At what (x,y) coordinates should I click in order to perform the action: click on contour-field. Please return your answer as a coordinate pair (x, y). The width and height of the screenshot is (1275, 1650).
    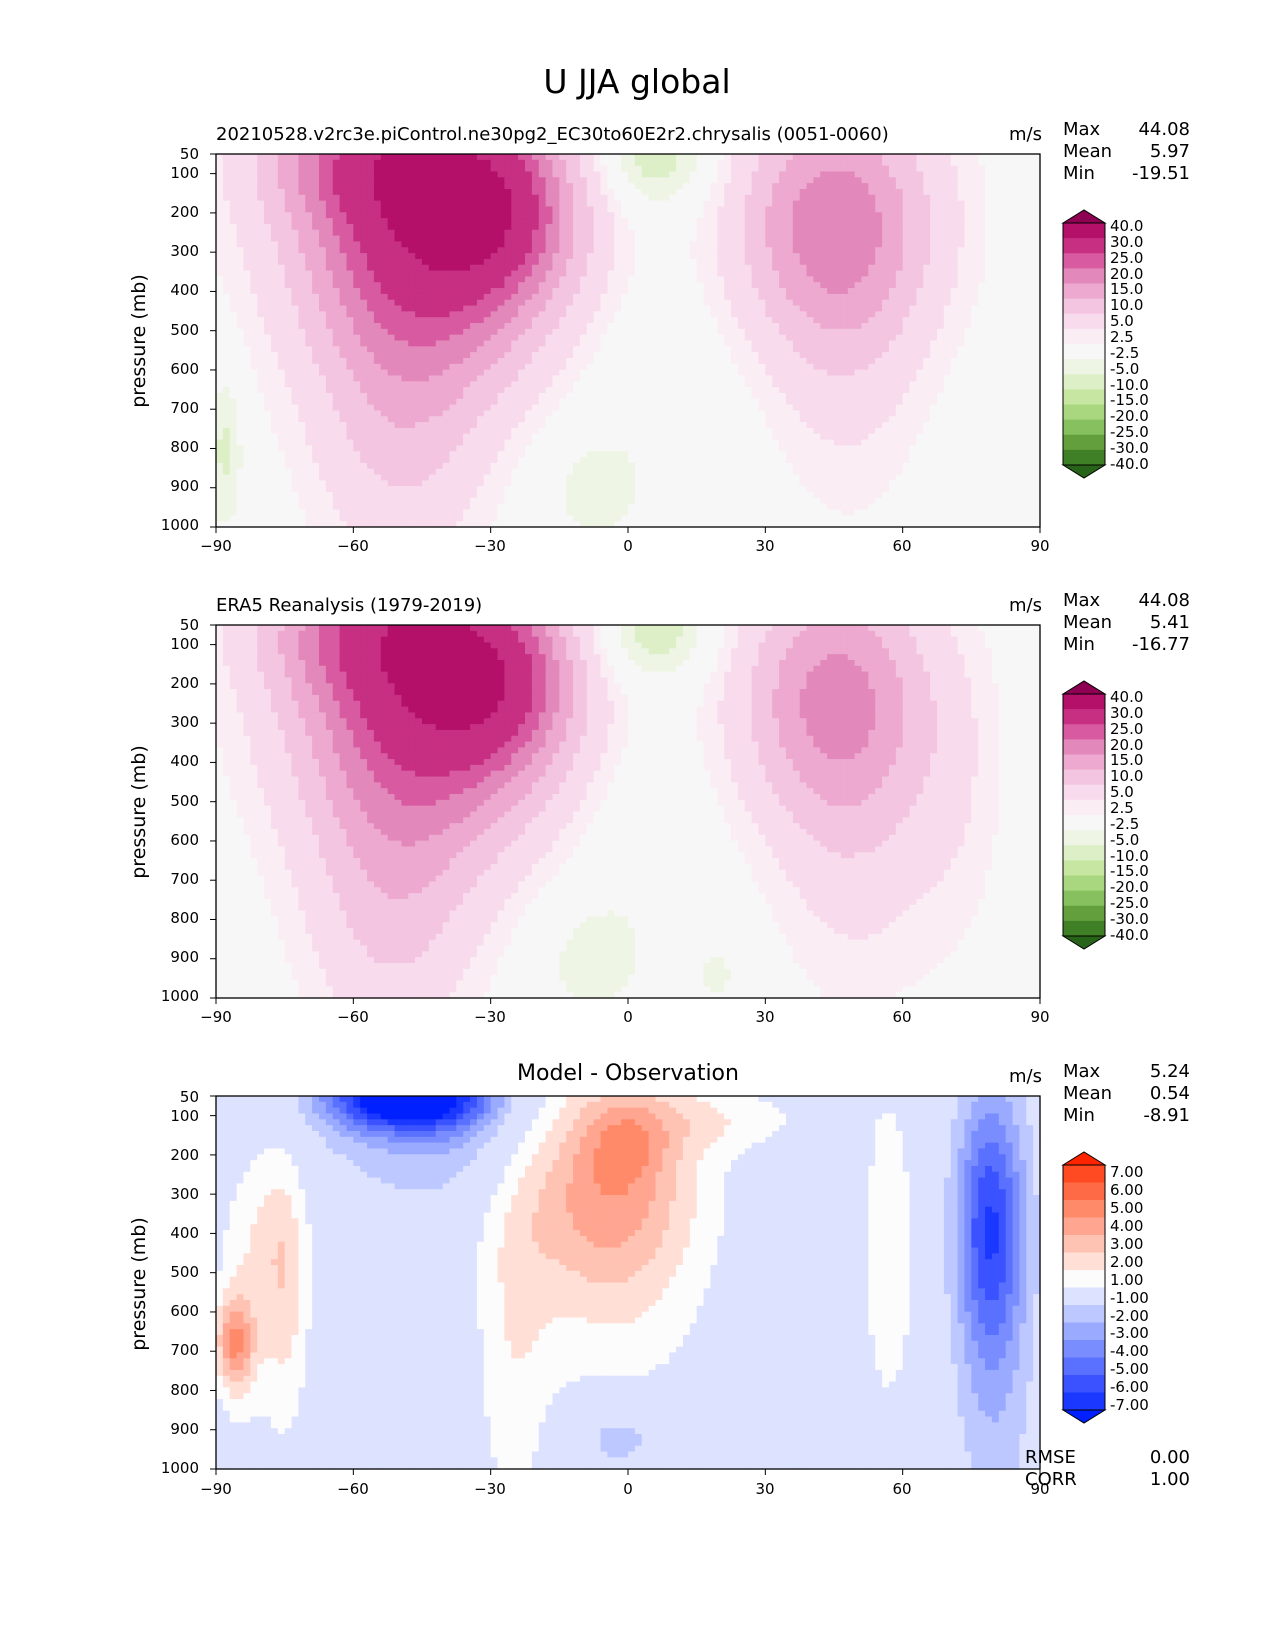
    Looking at the image, I should click on (628, 1283).